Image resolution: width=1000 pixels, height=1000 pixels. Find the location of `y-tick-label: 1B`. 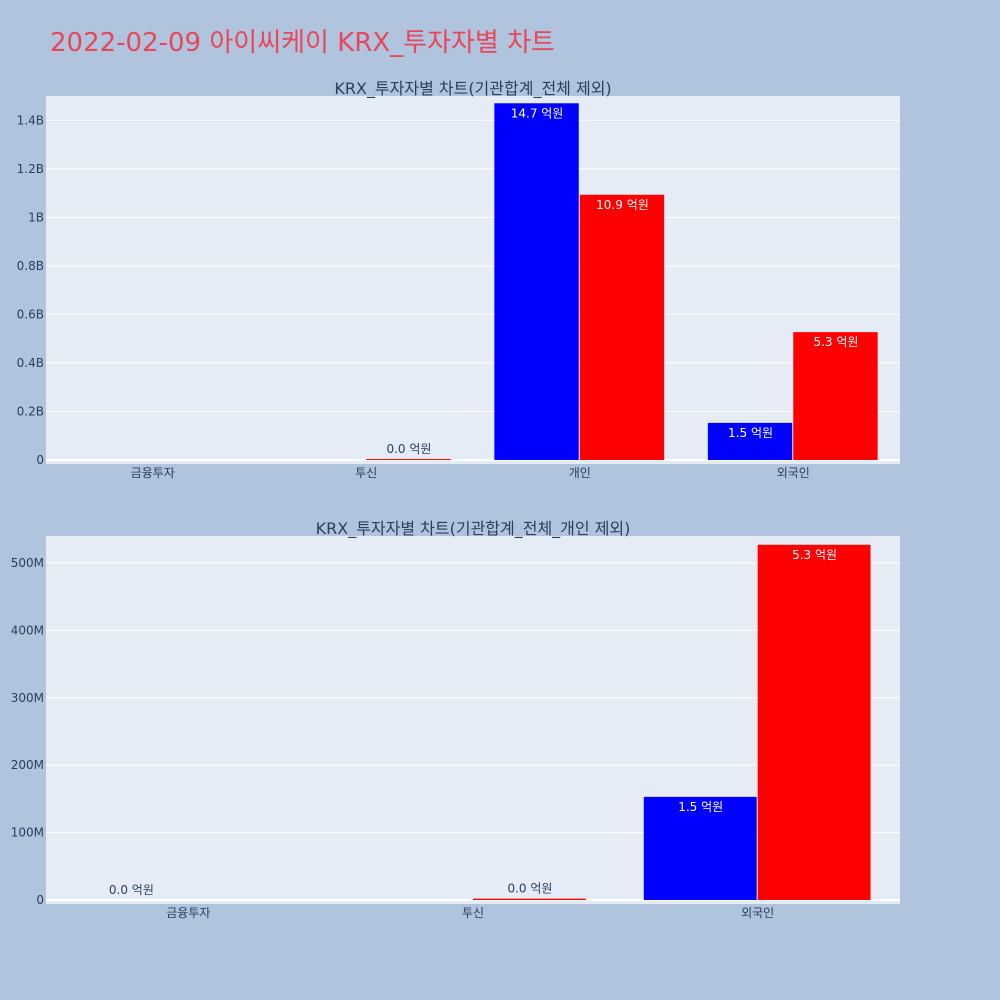

y-tick-label: 1B is located at coordinates (36, 217).